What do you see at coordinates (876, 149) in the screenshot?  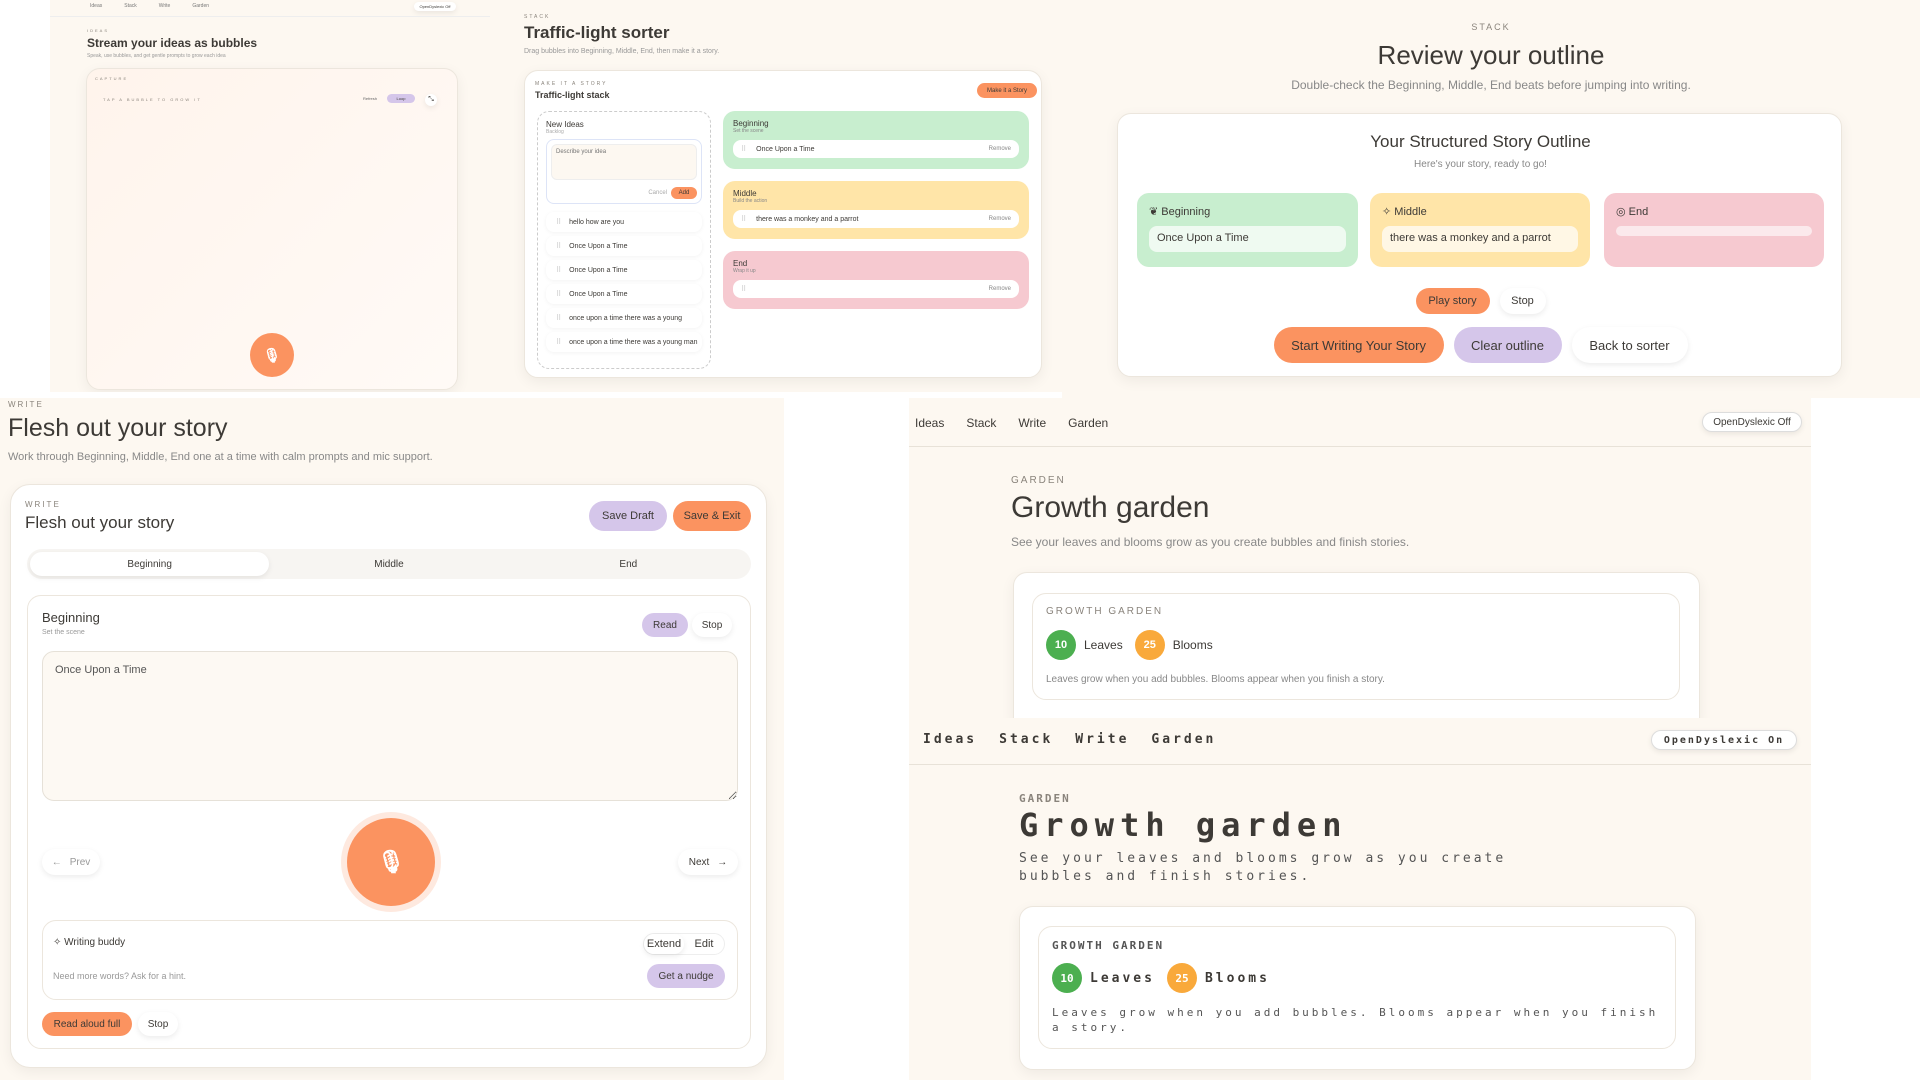 I see `lane-item: ⠿ Once Upon a Time Remove` at bounding box center [876, 149].